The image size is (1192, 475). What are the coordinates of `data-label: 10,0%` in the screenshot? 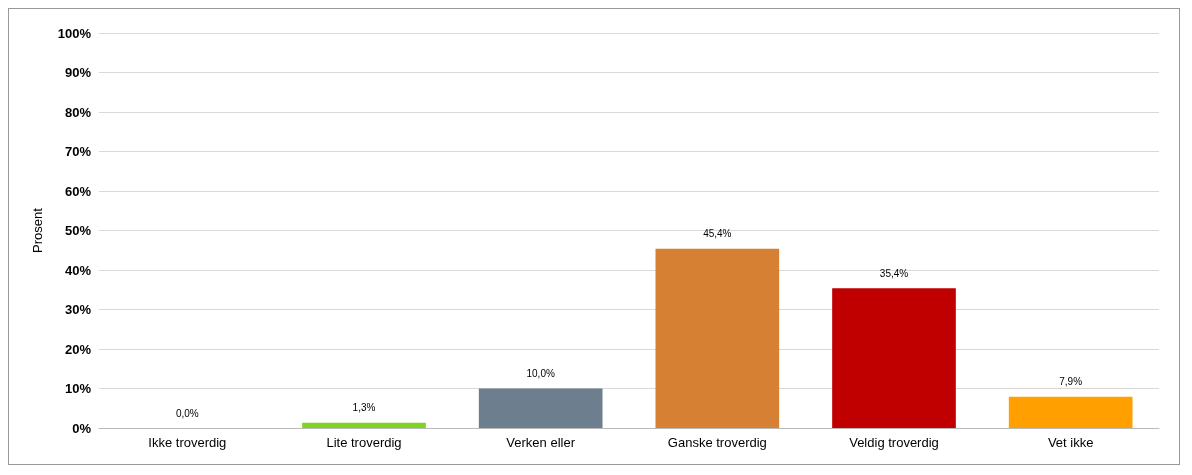 It's located at (540, 373).